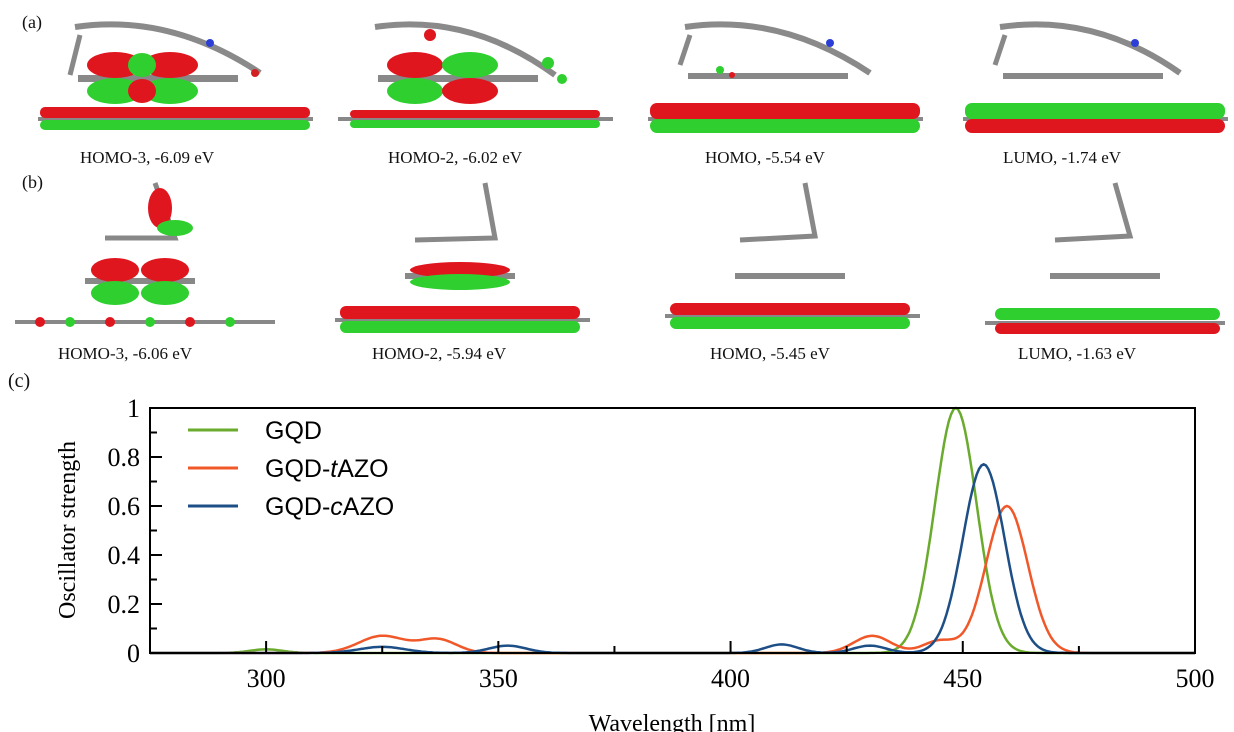 This screenshot has height=732, width=1234. Describe the element at coordinates (124, 506) in the screenshot. I see `y-tick-label: 0.6` at that location.